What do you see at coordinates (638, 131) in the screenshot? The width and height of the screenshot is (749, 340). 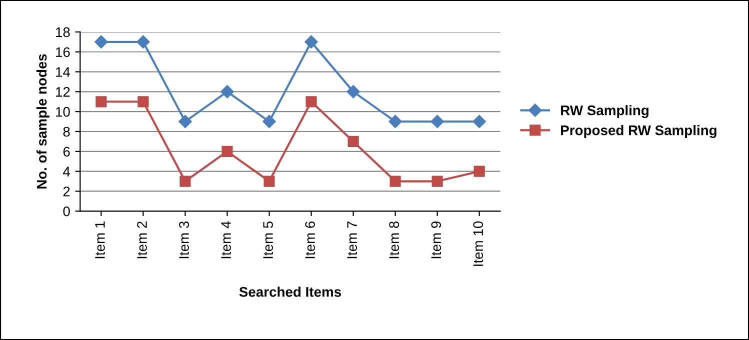 I see `legend-label: Proposed RW Sampling` at bounding box center [638, 131].